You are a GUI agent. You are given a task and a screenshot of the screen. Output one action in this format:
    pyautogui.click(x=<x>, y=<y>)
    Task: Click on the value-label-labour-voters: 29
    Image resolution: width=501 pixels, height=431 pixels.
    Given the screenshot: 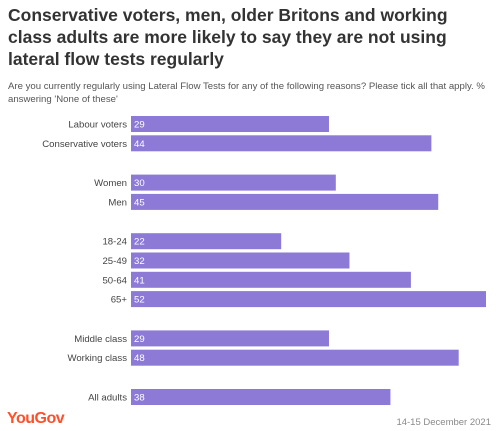 What is the action you would take?
    pyautogui.click(x=139, y=125)
    